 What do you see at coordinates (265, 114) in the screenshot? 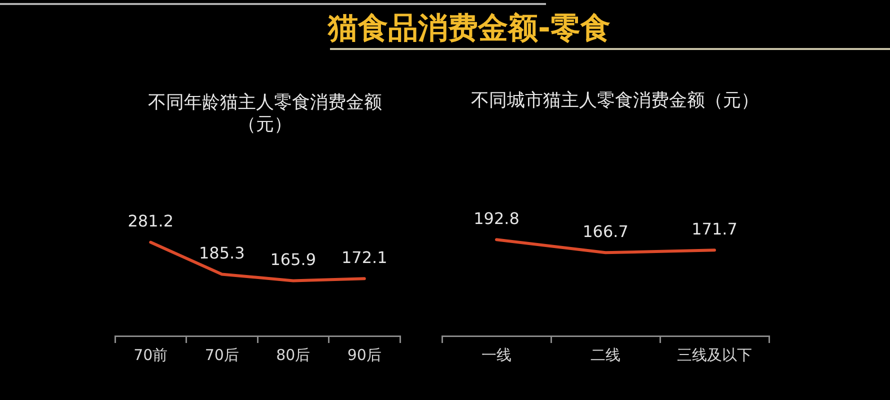
I see `chart-title: 不同年龄猫主人零食消费金额（元）` at bounding box center [265, 114].